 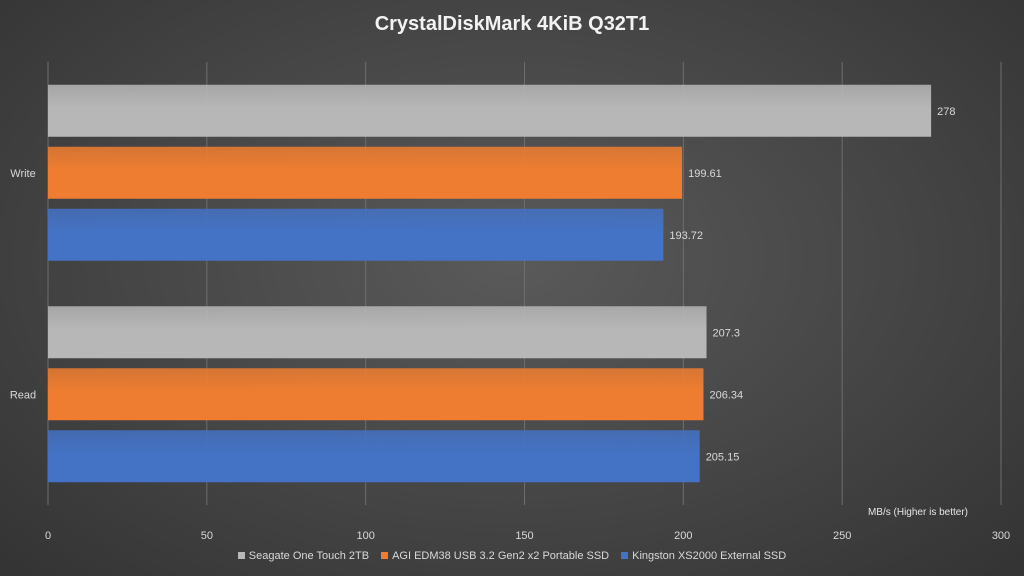 I want to click on legend-label: Kingston XS2000 External SSD, so click(x=709, y=556).